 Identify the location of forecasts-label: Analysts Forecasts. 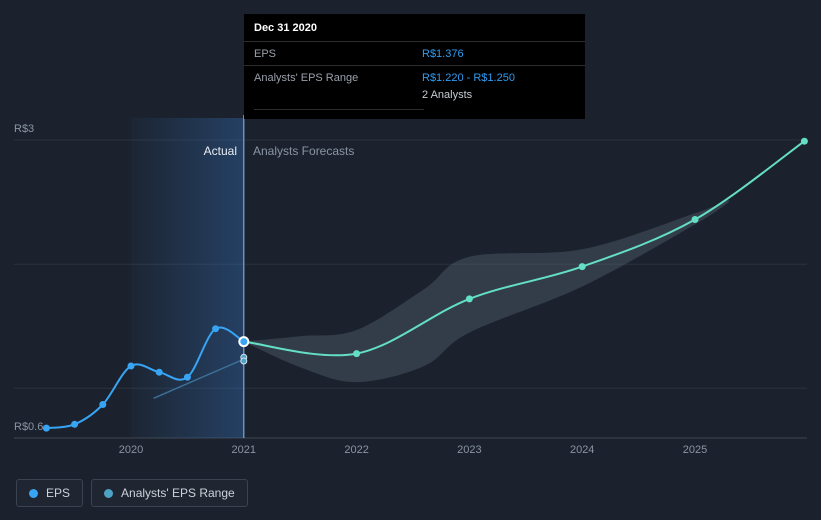
(304, 151).